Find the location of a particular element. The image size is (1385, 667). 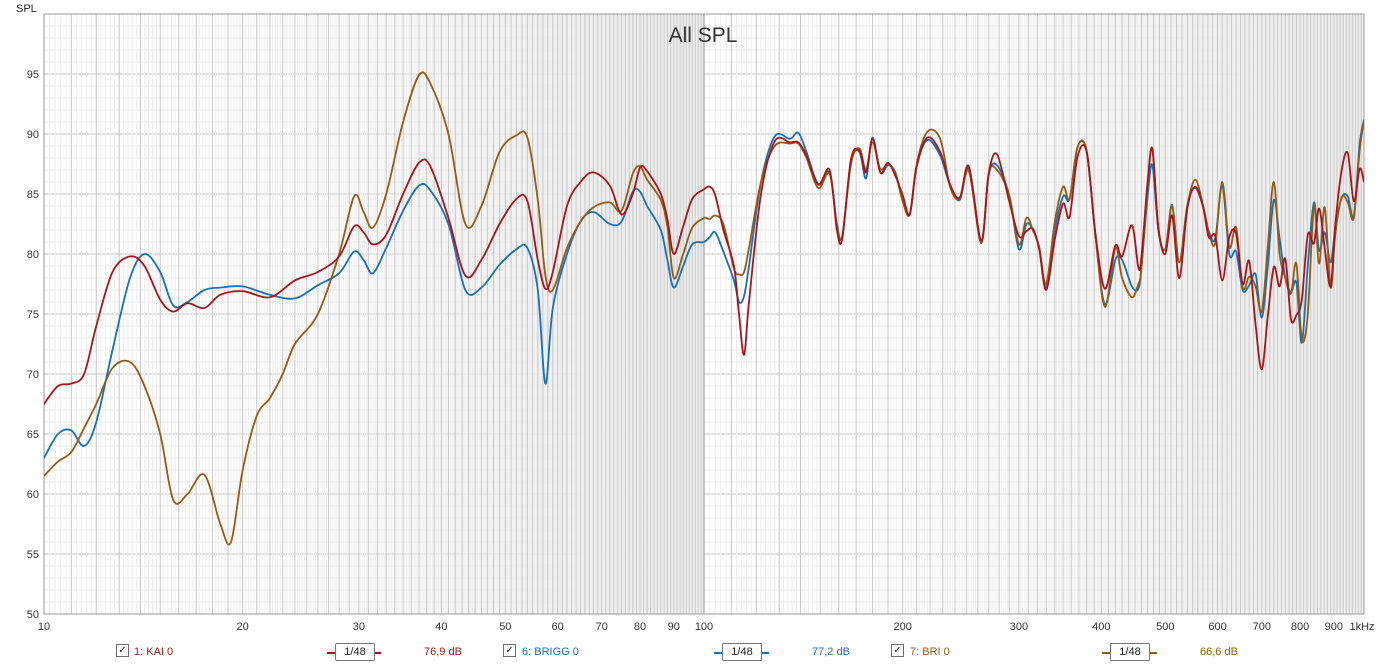

y-tick-label: 95 is located at coordinates (33, 75).